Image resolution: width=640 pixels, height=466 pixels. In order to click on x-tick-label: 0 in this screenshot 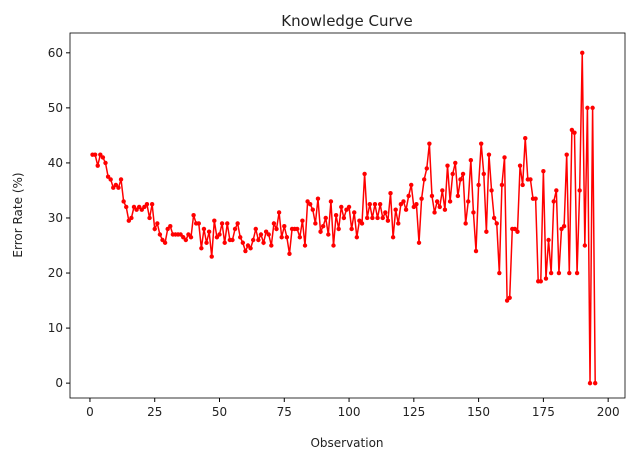, I will do `click(90, 412)`.